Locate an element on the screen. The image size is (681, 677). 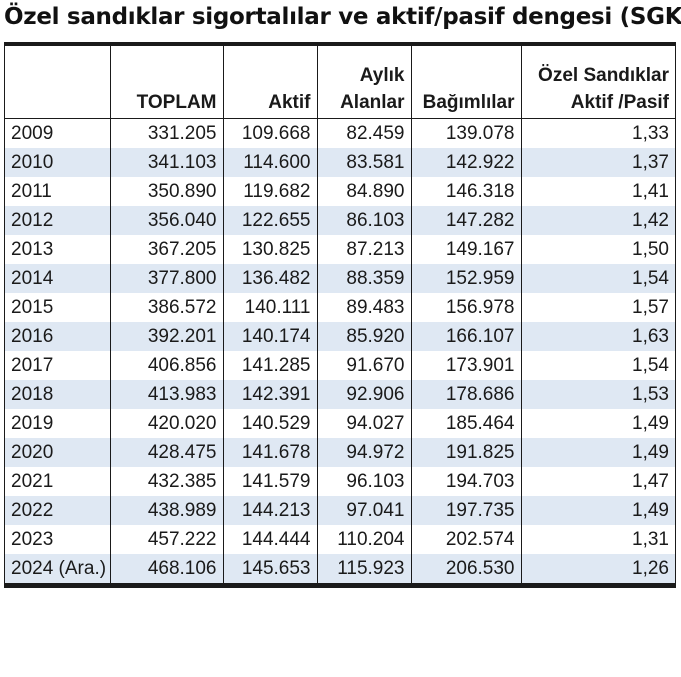
cell-bagimlilar: 166.107 is located at coordinates (466, 336).